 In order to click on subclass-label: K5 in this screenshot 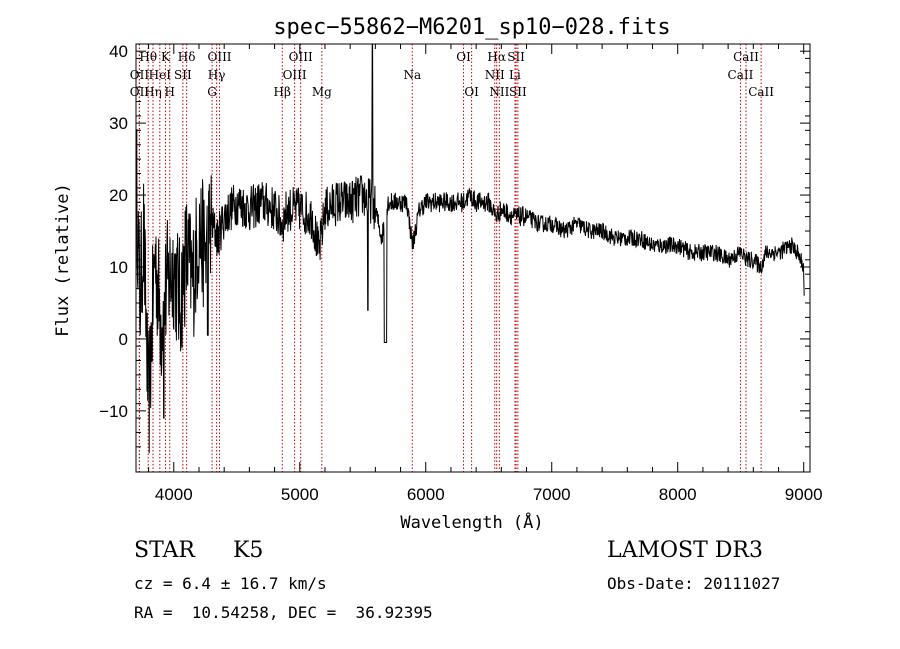, I will do `click(248, 550)`.